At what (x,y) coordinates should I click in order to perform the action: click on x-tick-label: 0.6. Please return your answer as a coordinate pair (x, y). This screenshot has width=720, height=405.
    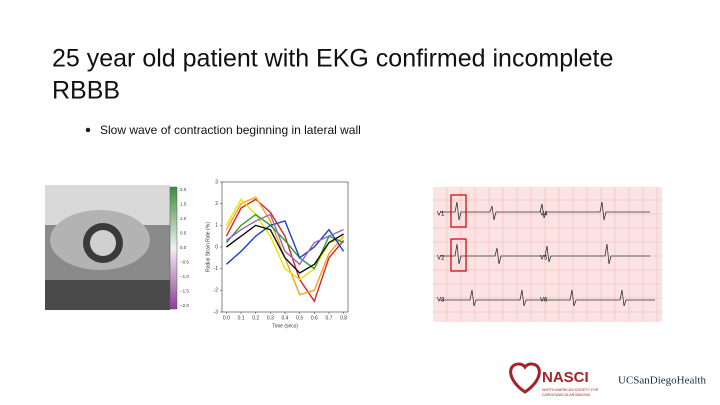
    Looking at the image, I should click on (314, 318).